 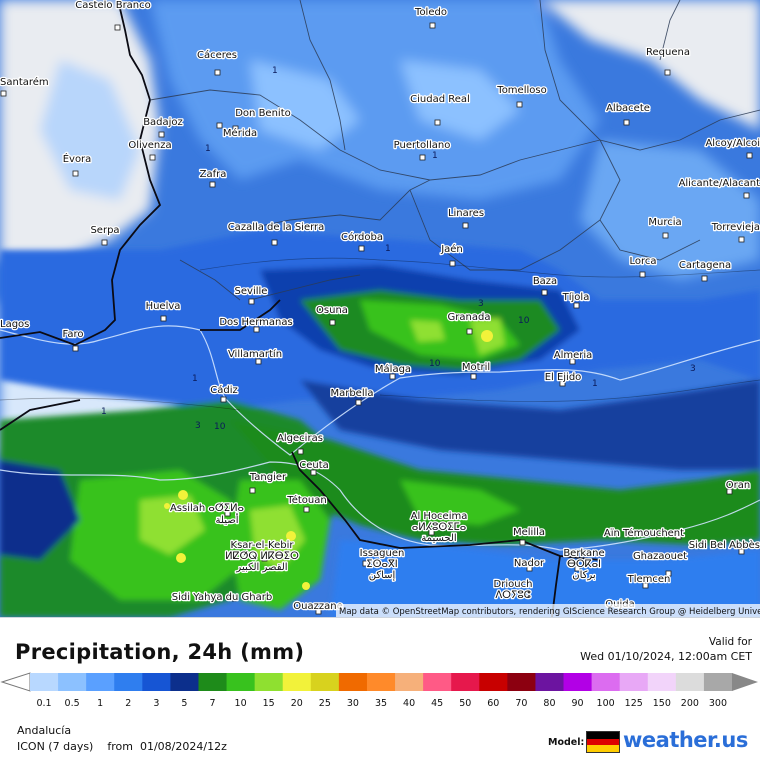 I want to click on city-label: Lorca, so click(x=642, y=261).